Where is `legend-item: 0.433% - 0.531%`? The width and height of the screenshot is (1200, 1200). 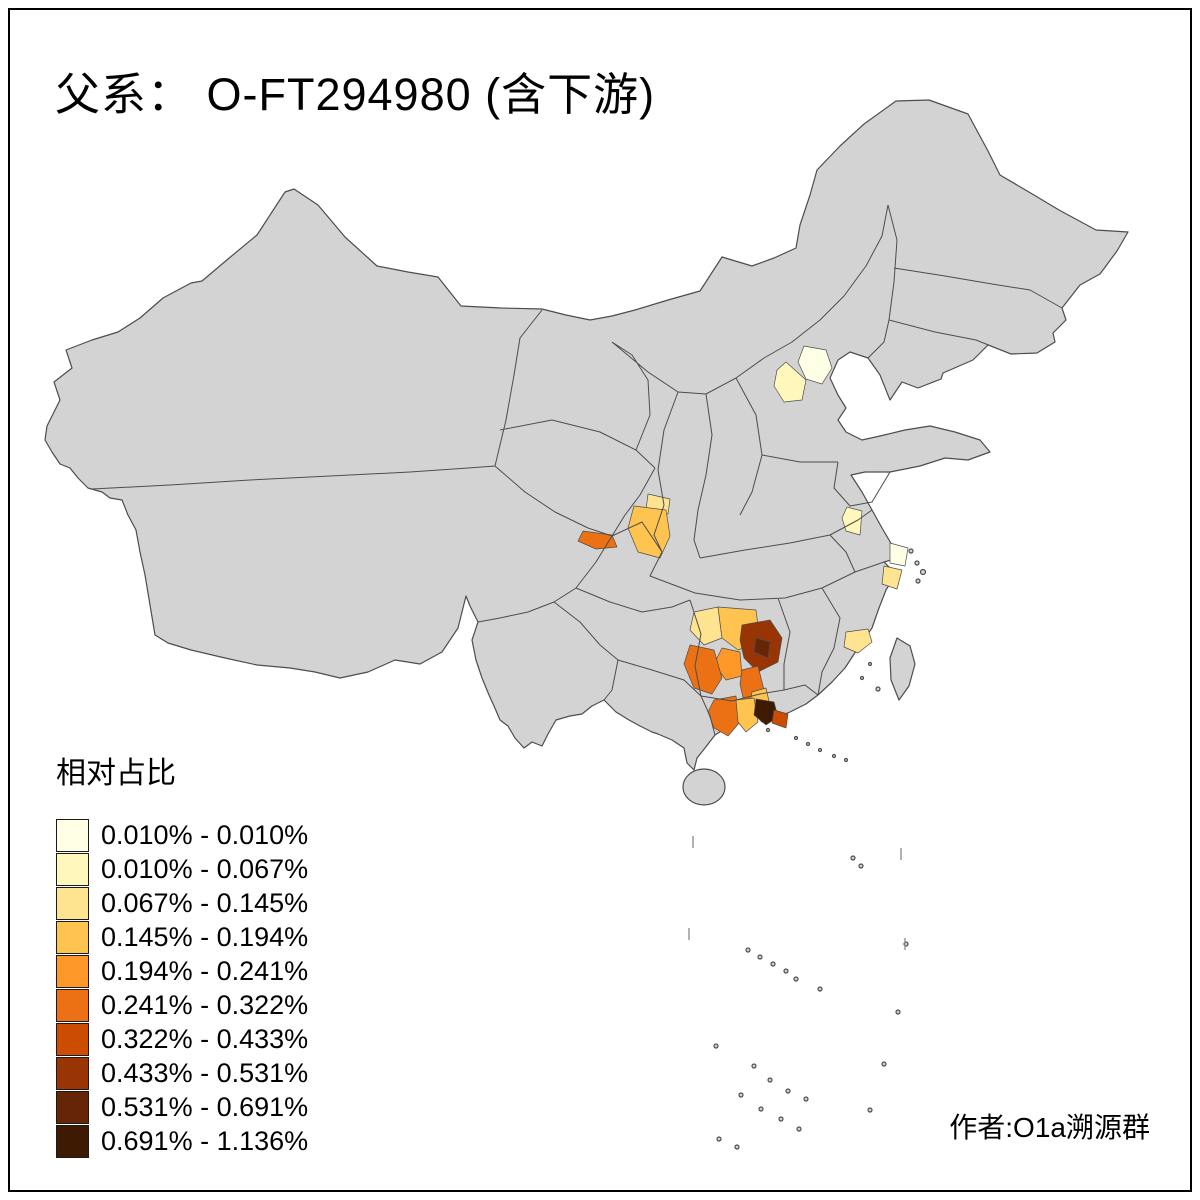 legend-item: 0.433% - 0.531% is located at coordinates (182, 1073).